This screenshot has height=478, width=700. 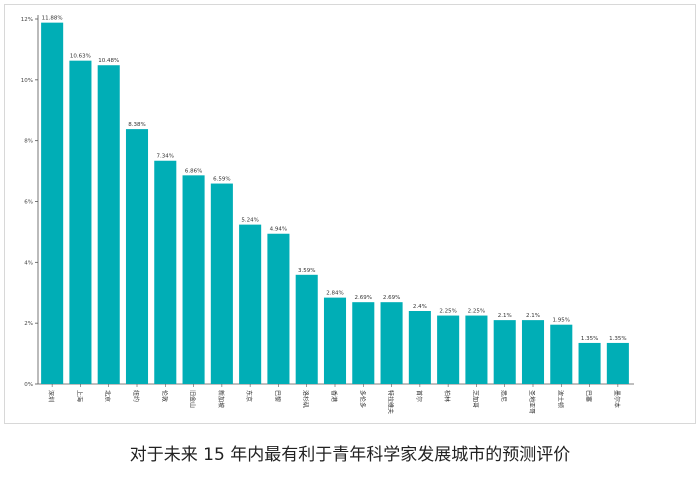 I want to click on y-tick-label: 2%, so click(x=28, y=324).